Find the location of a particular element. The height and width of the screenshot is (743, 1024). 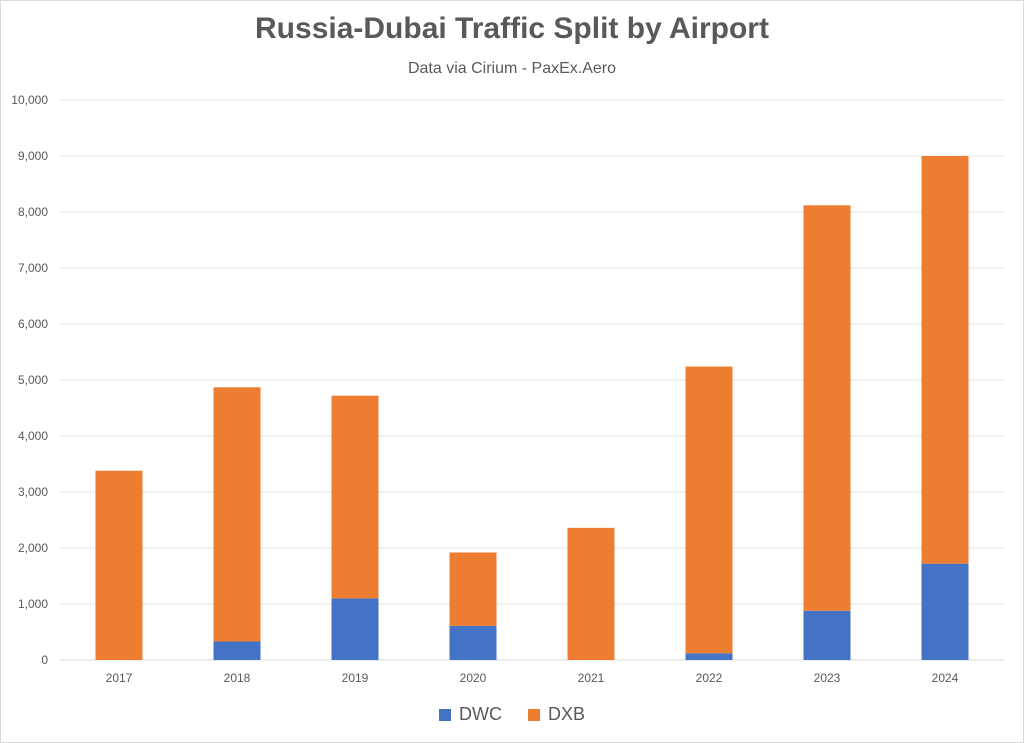

x-tick-label: 2021 is located at coordinates (591, 678).